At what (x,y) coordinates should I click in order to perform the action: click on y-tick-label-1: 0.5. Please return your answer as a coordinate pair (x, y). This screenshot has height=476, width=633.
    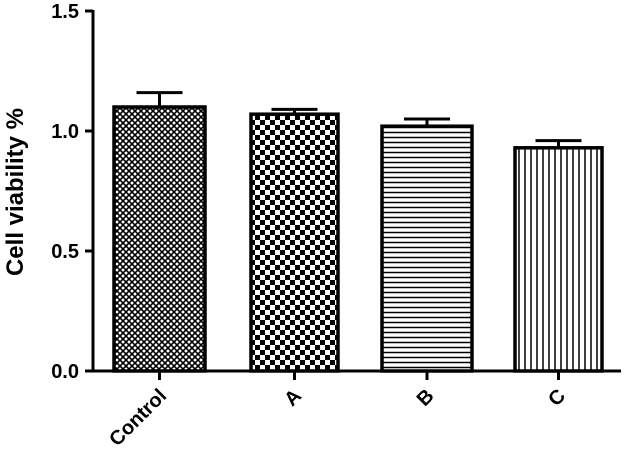
    Looking at the image, I should click on (65, 252).